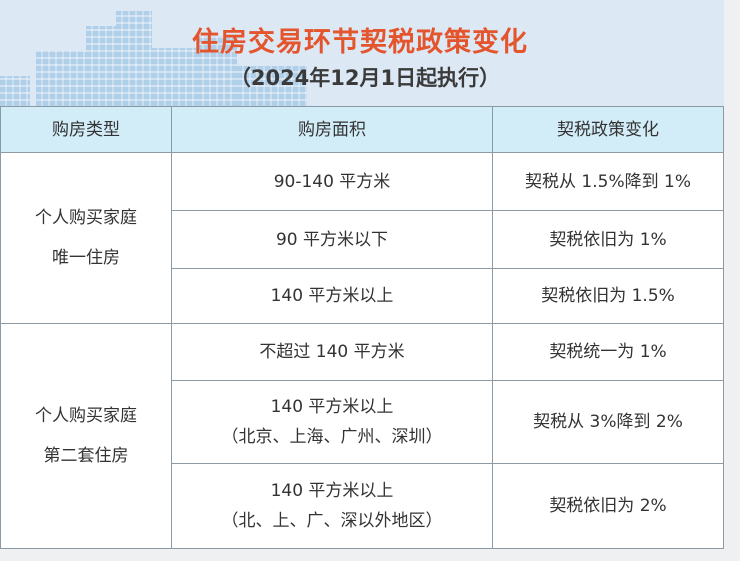 The width and height of the screenshot is (740, 561). I want to click on column-header-area: 购房面积, so click(332, 129).